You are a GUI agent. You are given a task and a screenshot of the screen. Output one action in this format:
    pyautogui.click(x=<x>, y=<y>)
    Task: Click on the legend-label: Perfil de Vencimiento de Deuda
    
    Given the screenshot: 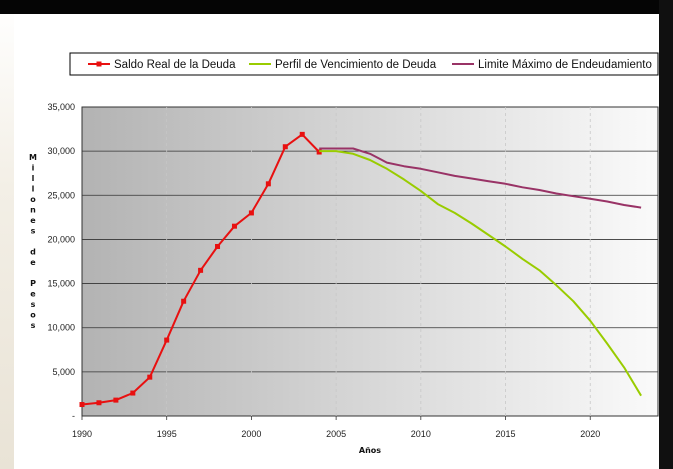 What is the action you would take?
    pyautogui.click(x=356, y=65)
    